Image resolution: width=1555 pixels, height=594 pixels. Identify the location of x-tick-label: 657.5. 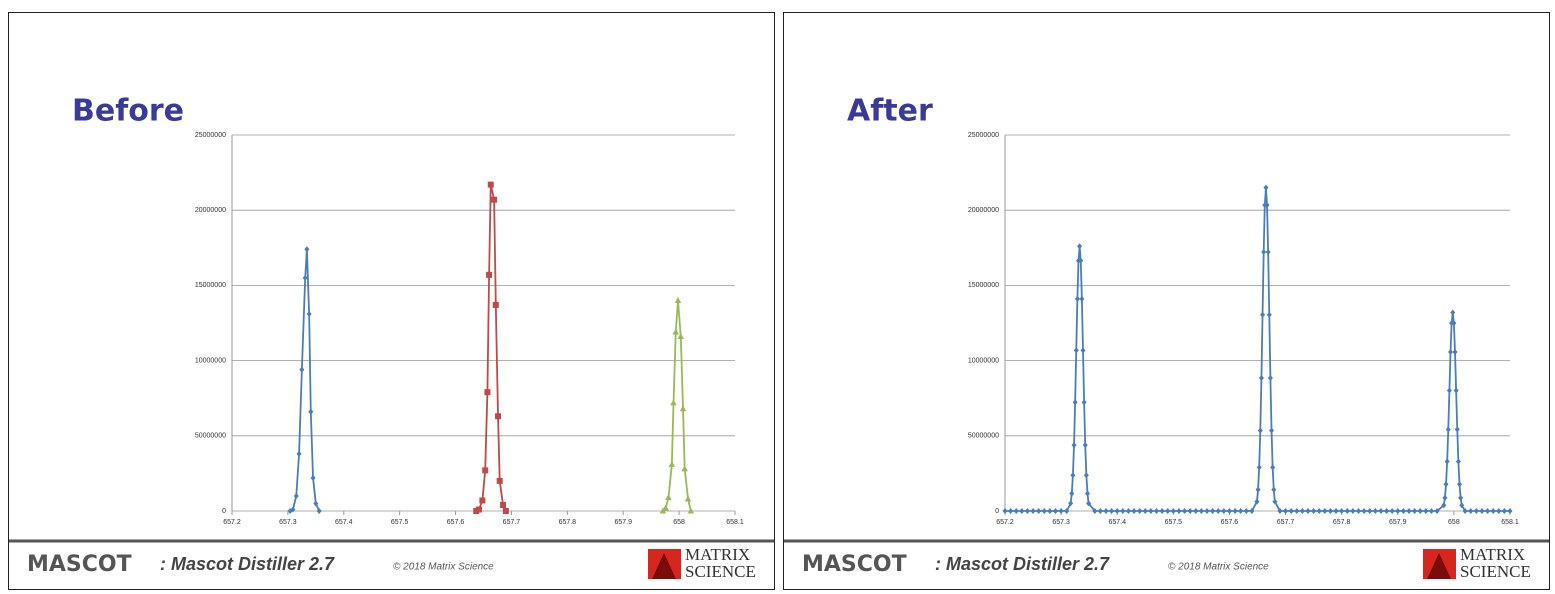
(400, 522).